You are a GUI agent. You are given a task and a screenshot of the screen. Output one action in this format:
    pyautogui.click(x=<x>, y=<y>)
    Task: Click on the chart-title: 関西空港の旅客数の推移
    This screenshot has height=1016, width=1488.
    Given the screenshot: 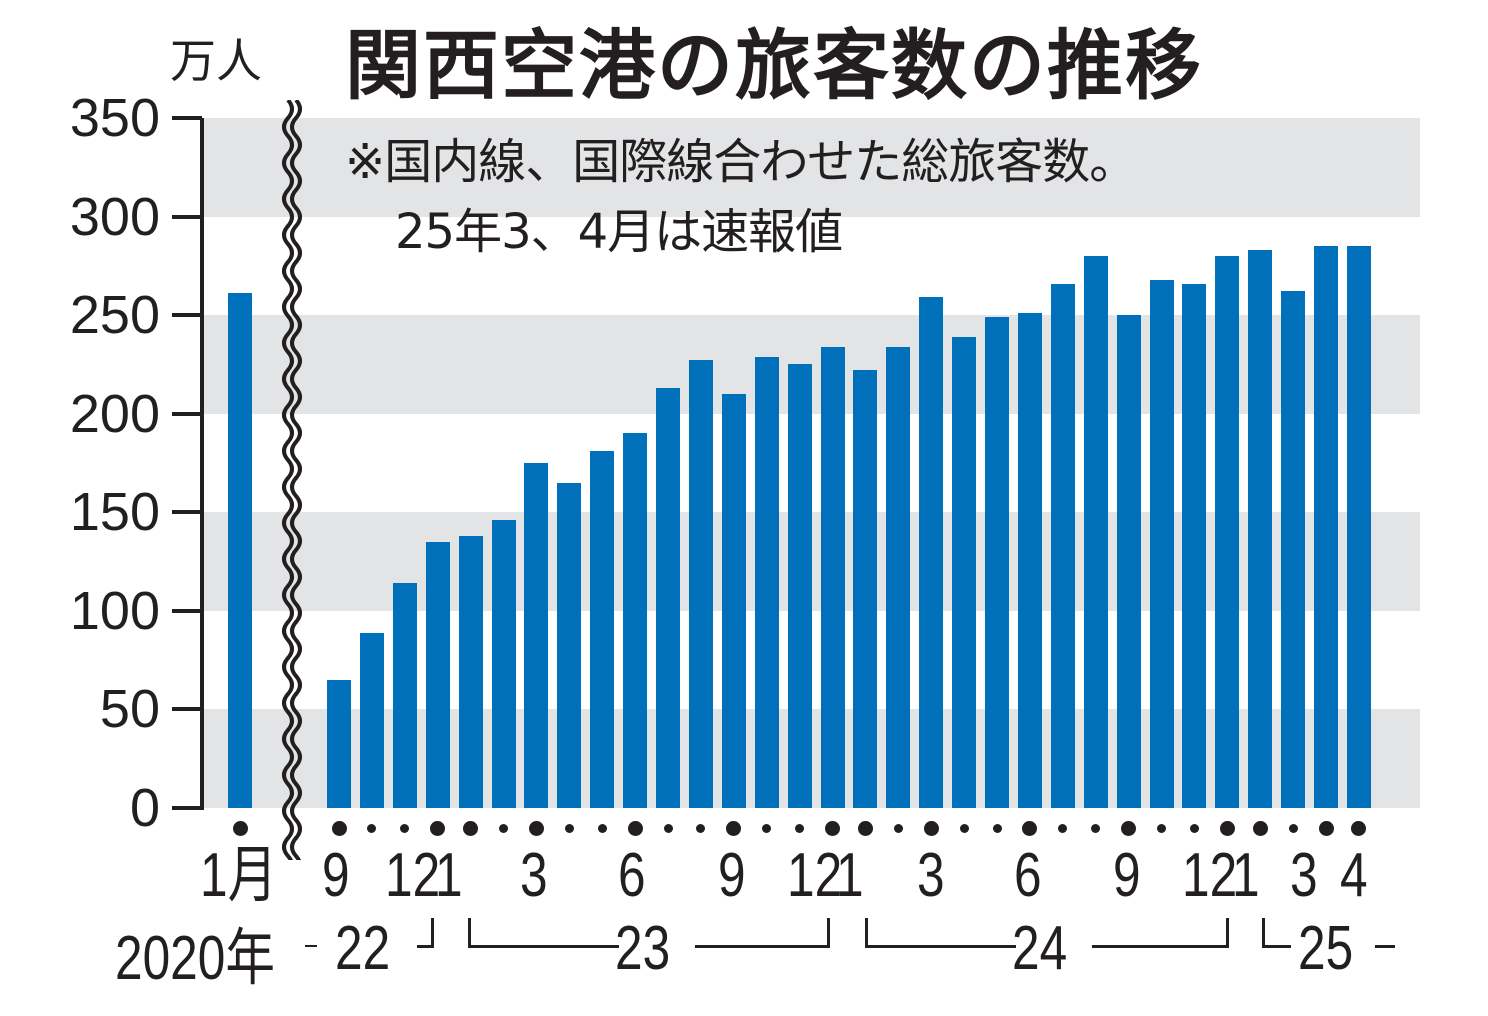 What is the action you would take?
    pyautogui.click(x=774, y=65)
    